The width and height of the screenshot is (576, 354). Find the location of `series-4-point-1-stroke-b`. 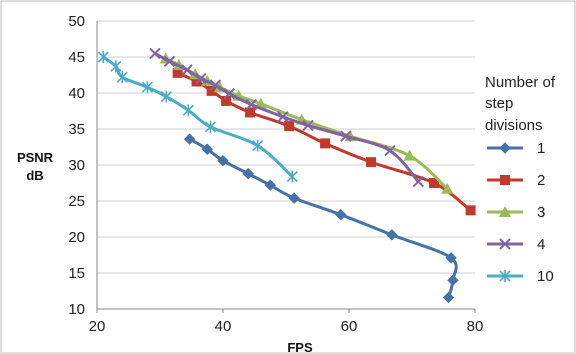

series-4-point-1-stroke-b is located at coordinates (169, 61).